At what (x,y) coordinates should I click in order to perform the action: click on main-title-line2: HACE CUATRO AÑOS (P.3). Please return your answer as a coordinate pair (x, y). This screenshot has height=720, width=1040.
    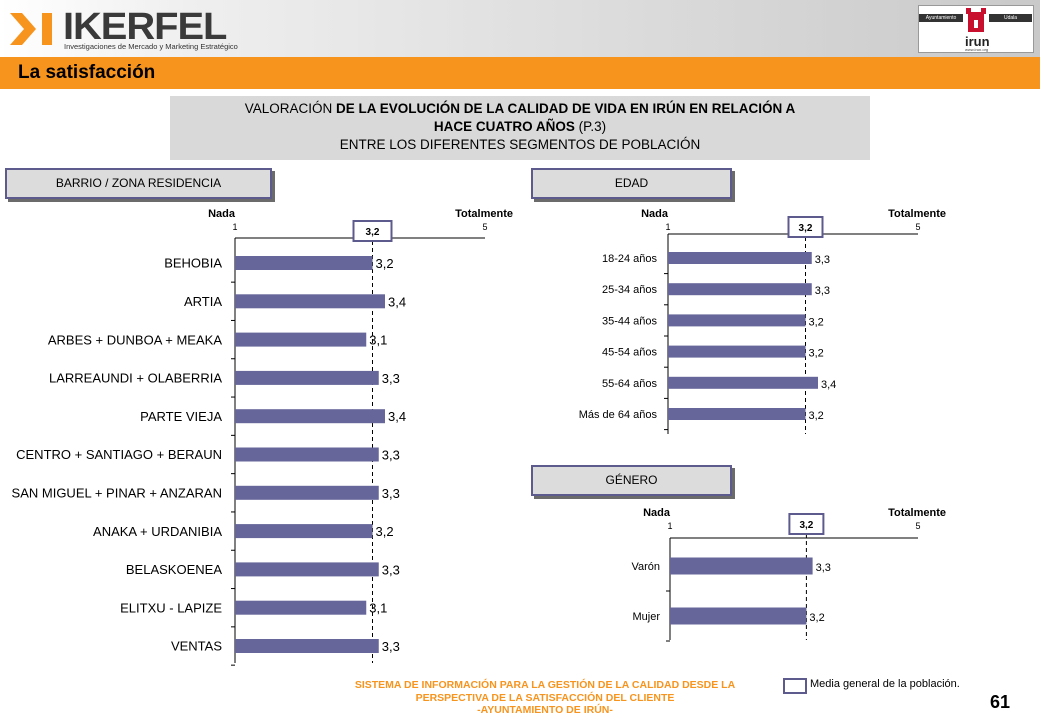
    Looking at the image, I should click on (520, 127).